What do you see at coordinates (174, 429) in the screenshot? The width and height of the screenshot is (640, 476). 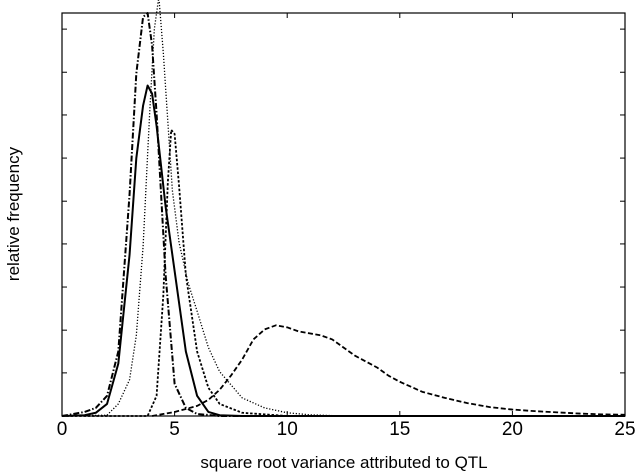 I see `x-tick-label: 5` at bounding box center [174, 429].